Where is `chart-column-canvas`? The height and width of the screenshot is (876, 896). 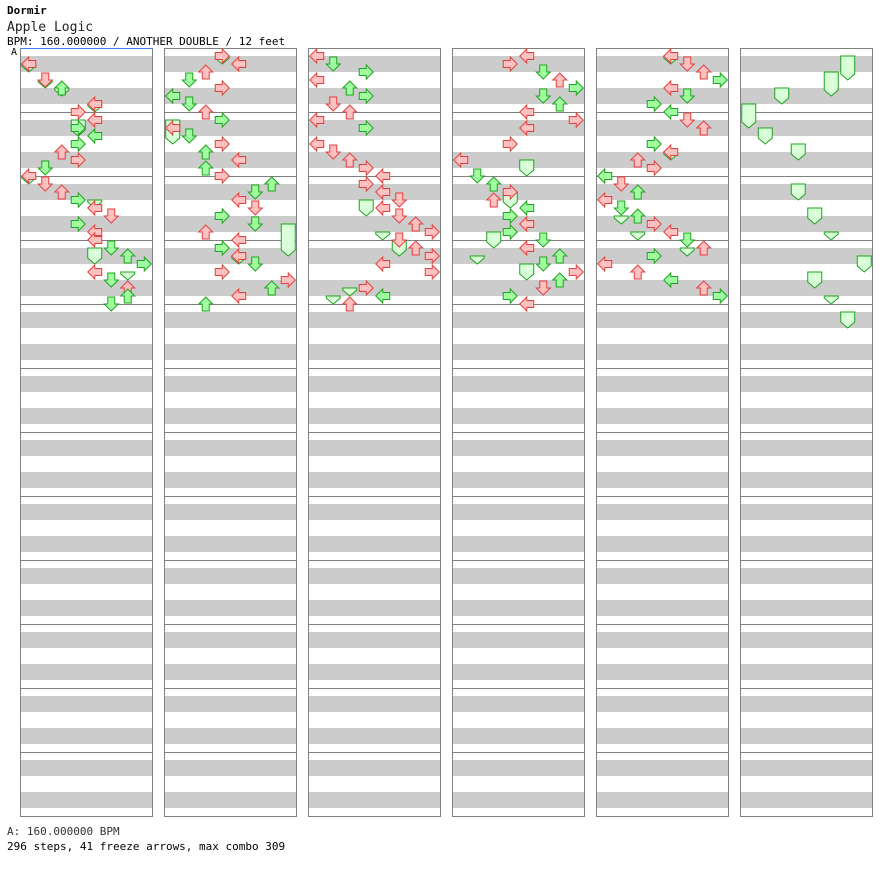 chart-column-canvas is located at coordinates (518, 432).